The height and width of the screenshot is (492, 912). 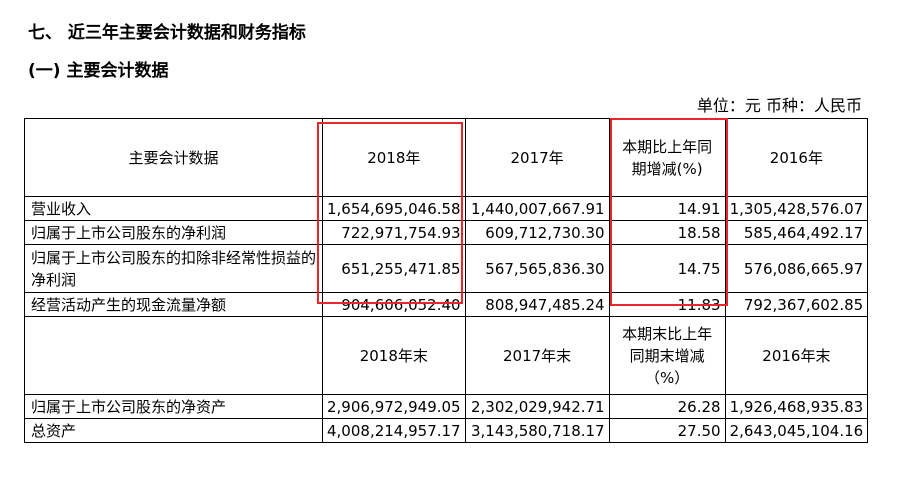 What do you see at coordinates (537, 208) in the screenshot?
I see `table-cell: 1,440,007,667.91` at bounding box center [537, 208].